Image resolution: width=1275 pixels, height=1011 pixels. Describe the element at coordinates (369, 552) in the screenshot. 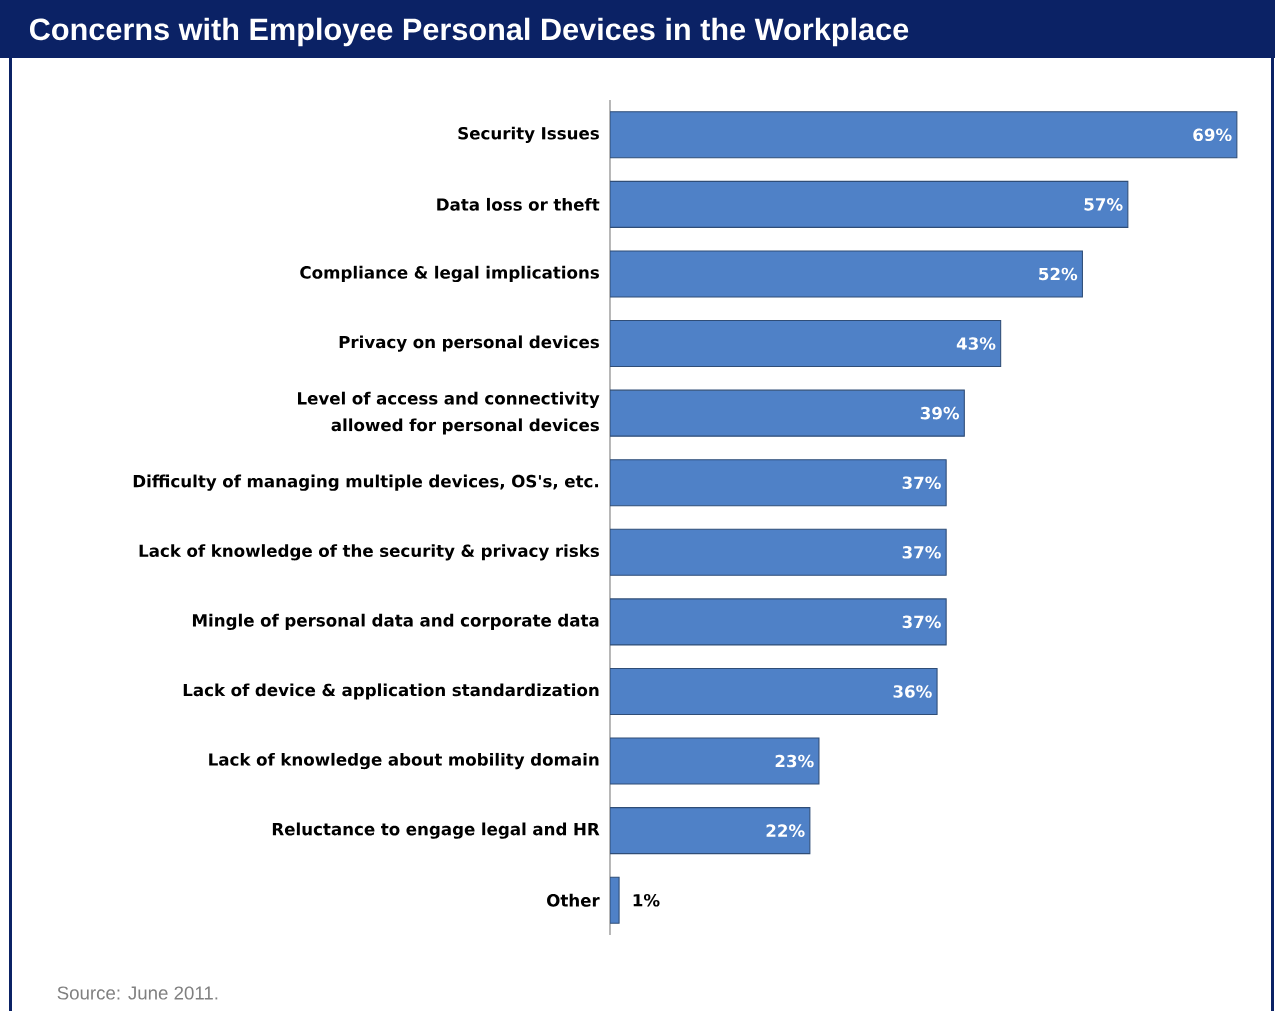

I see `y-tick-label: Lack of knowledge of the security & privacy risks` at that location.